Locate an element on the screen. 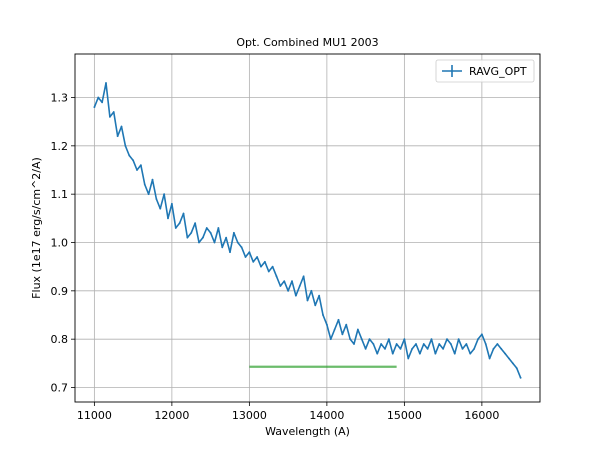  x-tick-label: 16000 is located at coordinates (481, 415).